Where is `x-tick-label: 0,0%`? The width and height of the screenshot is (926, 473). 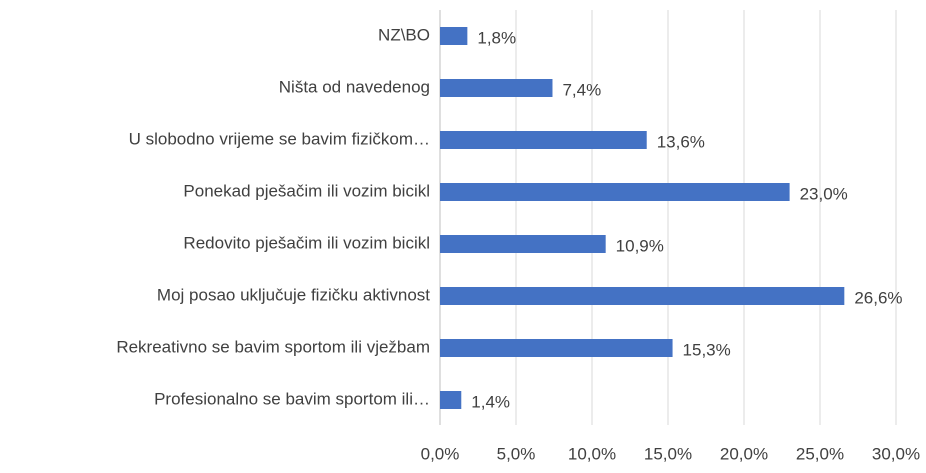 x-tick-label: 0,0% is located at coordinates (440, 453).